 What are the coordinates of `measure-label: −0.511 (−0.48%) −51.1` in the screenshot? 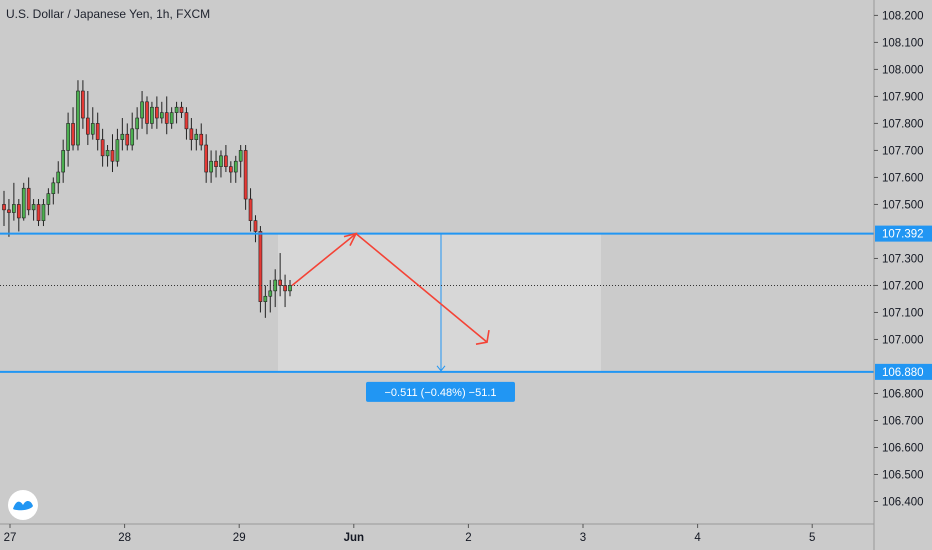 It's located at (440, 393).